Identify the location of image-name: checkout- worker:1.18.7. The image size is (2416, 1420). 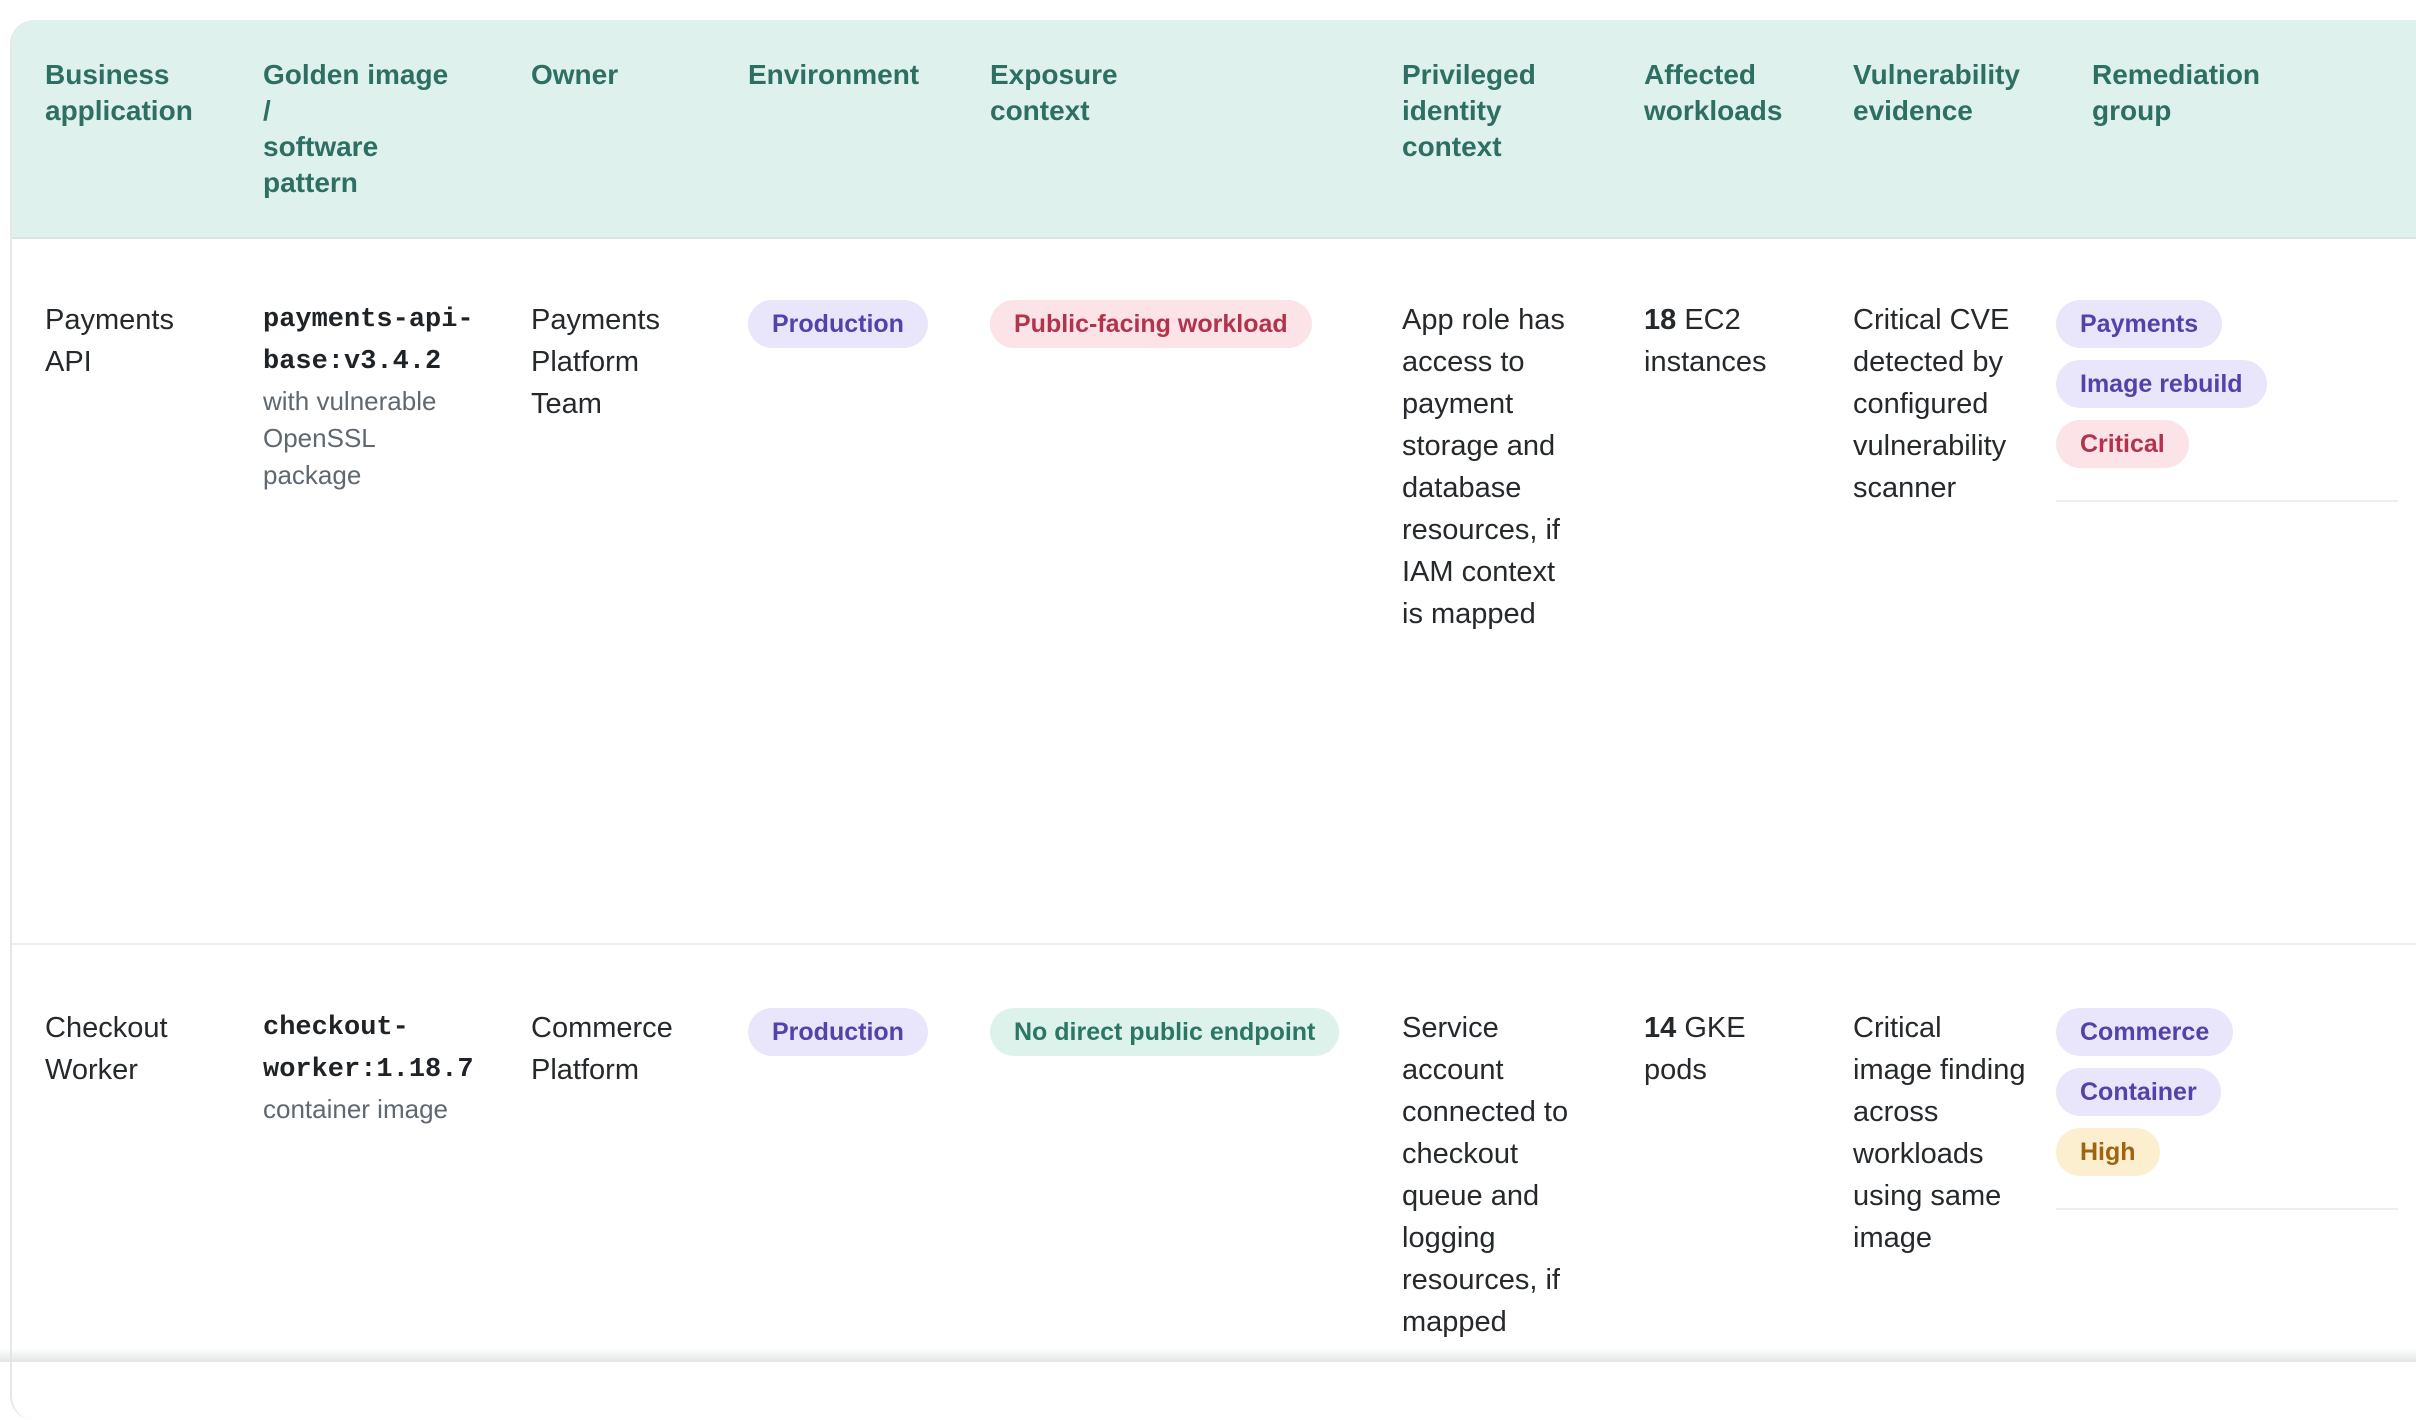
(368, 1049).